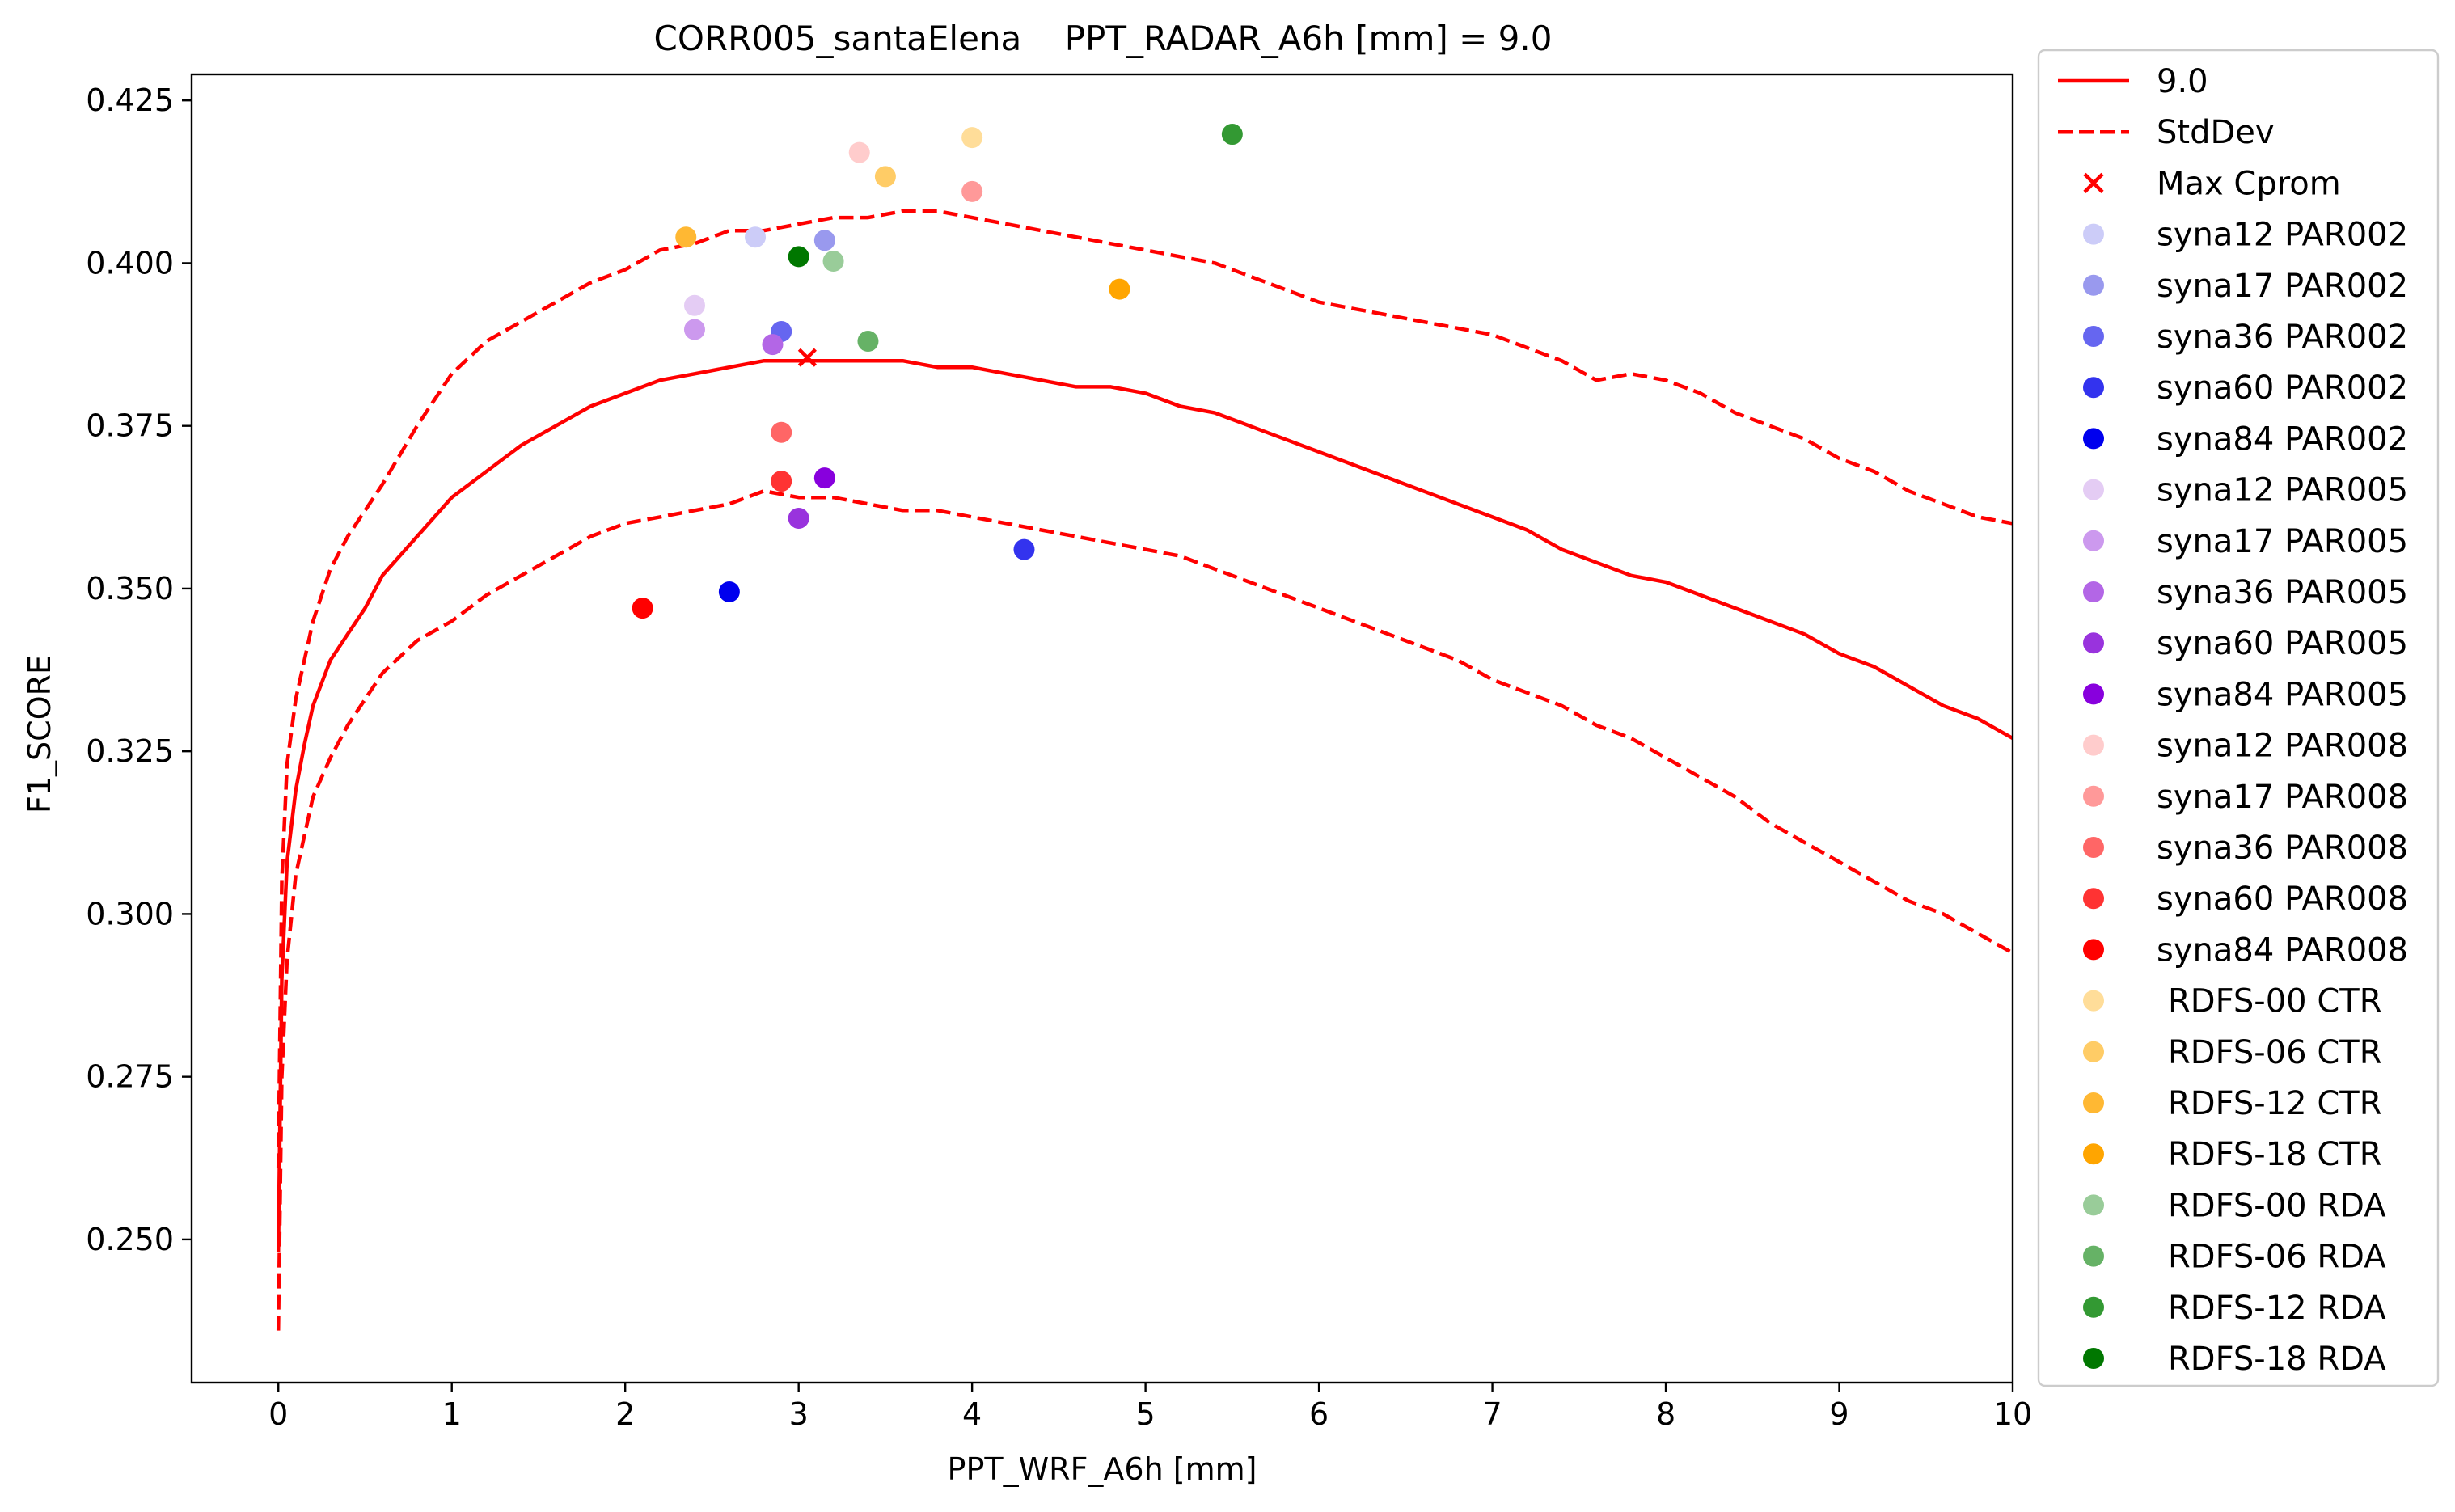 The height and width of the screenshot is (1512, 2455). Describe the element at coordinates (868, 342) in the screenshot. I see `scatter-point-rdfs-06-rda` at that location.